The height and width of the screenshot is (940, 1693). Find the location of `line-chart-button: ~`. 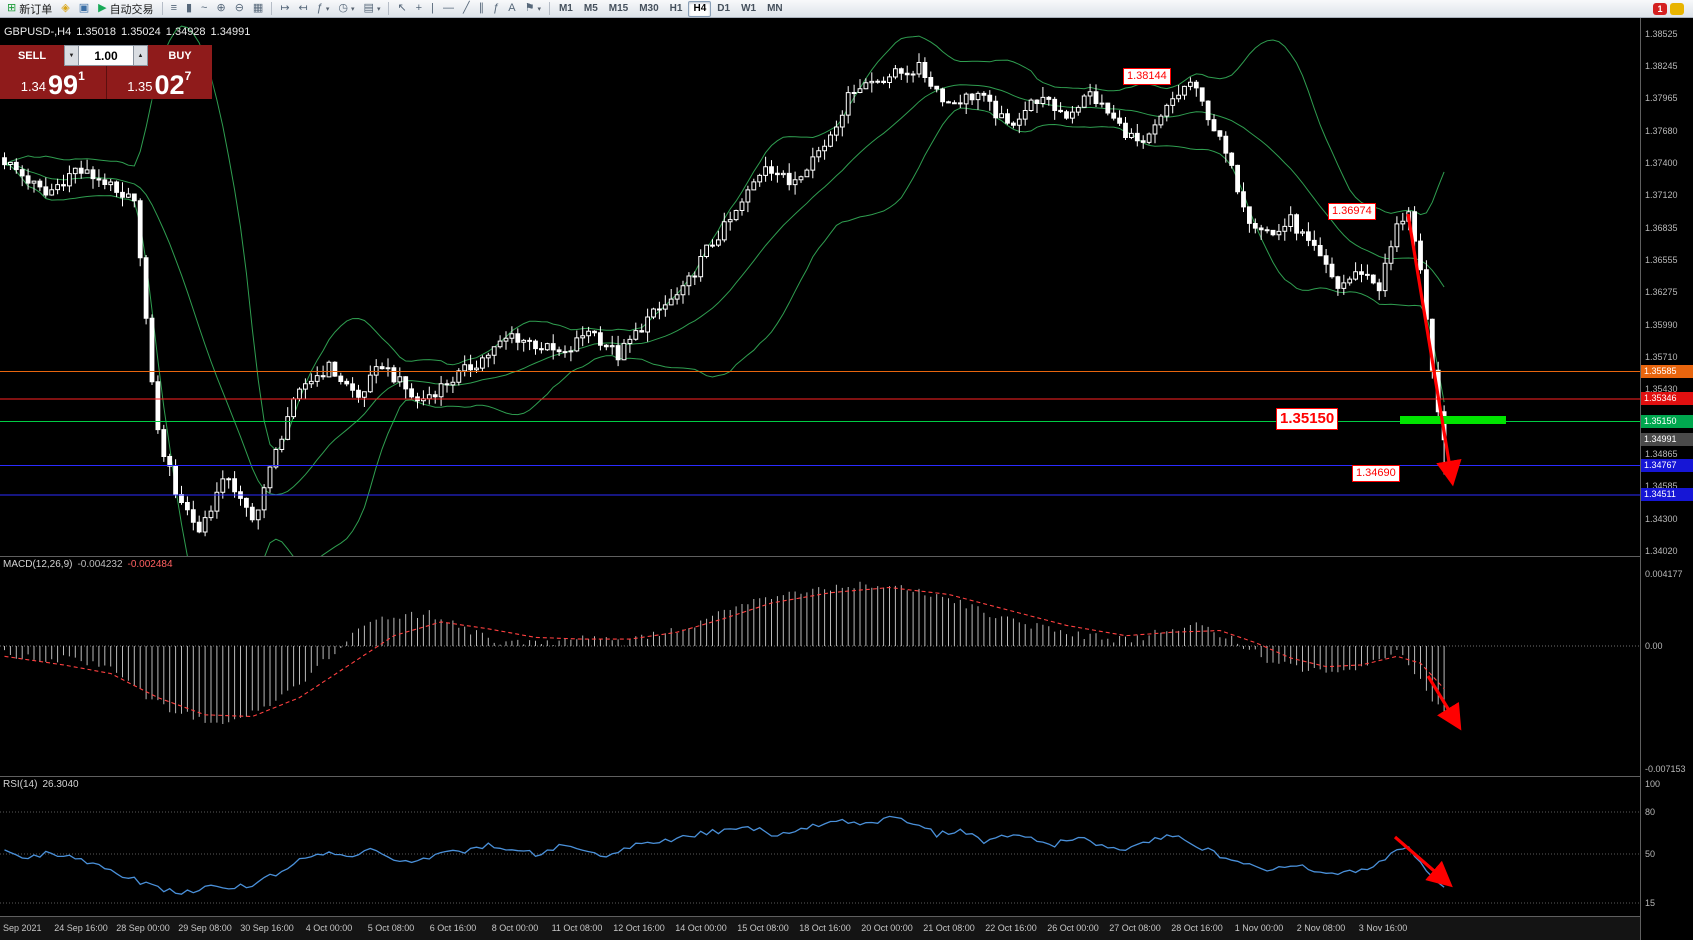

line-chart-button: ~ is located at coordinates (204, 8).